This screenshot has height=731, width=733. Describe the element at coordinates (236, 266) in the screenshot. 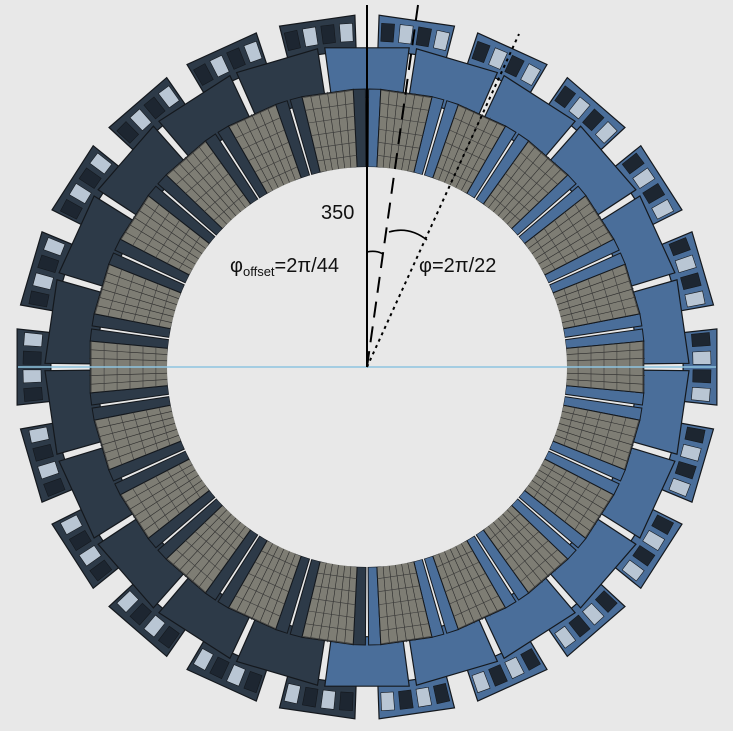

I see `phi-offset-symbol: φ` at that location.